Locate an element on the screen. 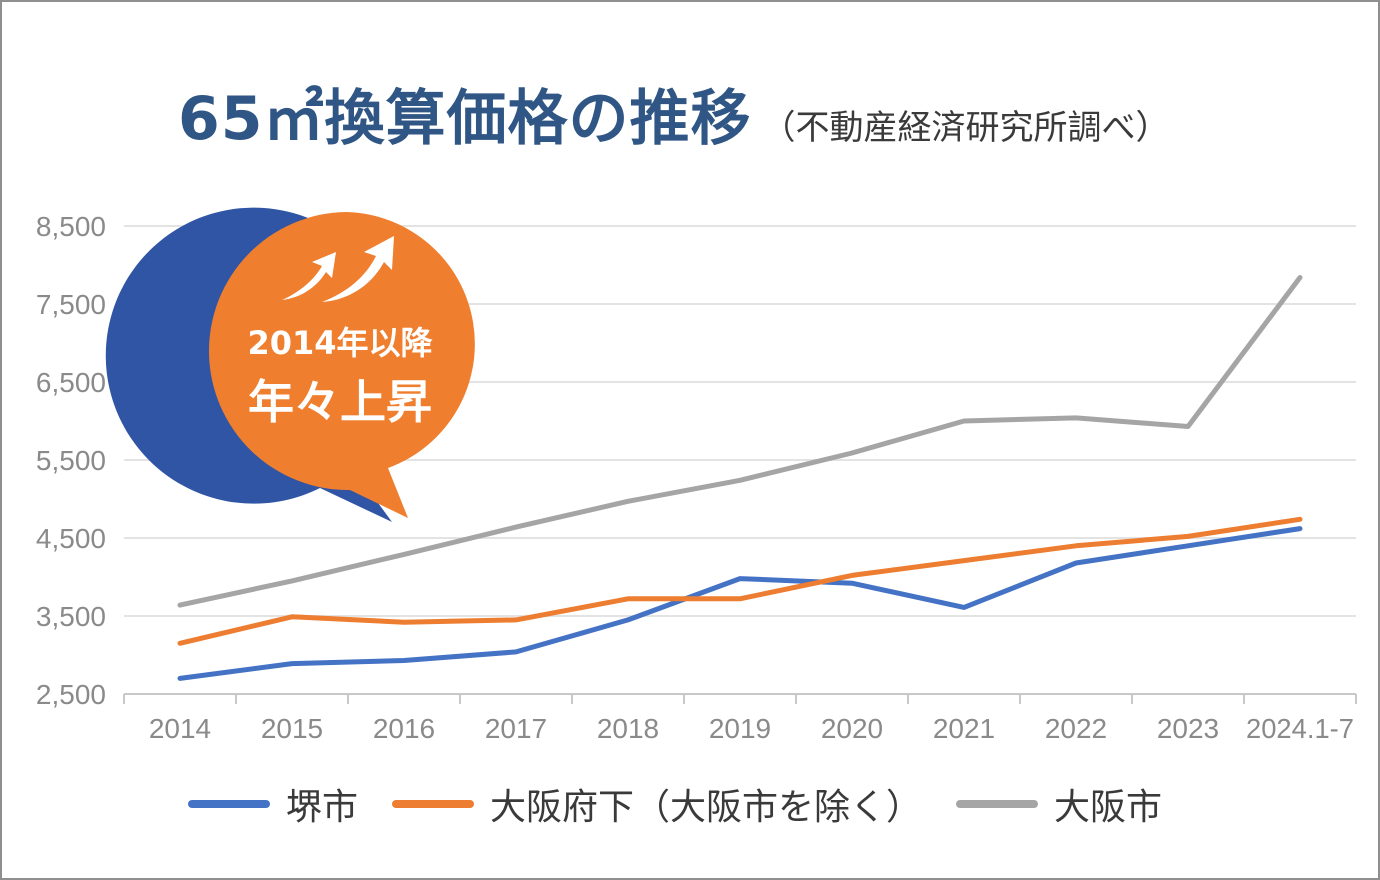 The width and height of the screenshot is (1380, 880). y-tick-label: 7,500 is located at coordinates (71, 304).